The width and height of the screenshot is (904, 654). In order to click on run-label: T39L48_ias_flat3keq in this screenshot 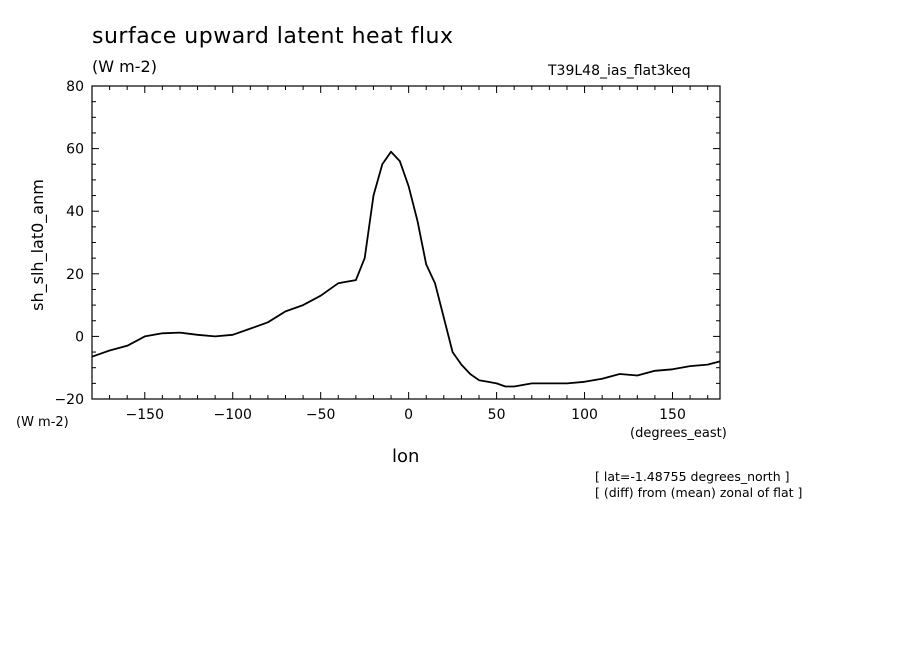, I will do `click(619, 71)`.